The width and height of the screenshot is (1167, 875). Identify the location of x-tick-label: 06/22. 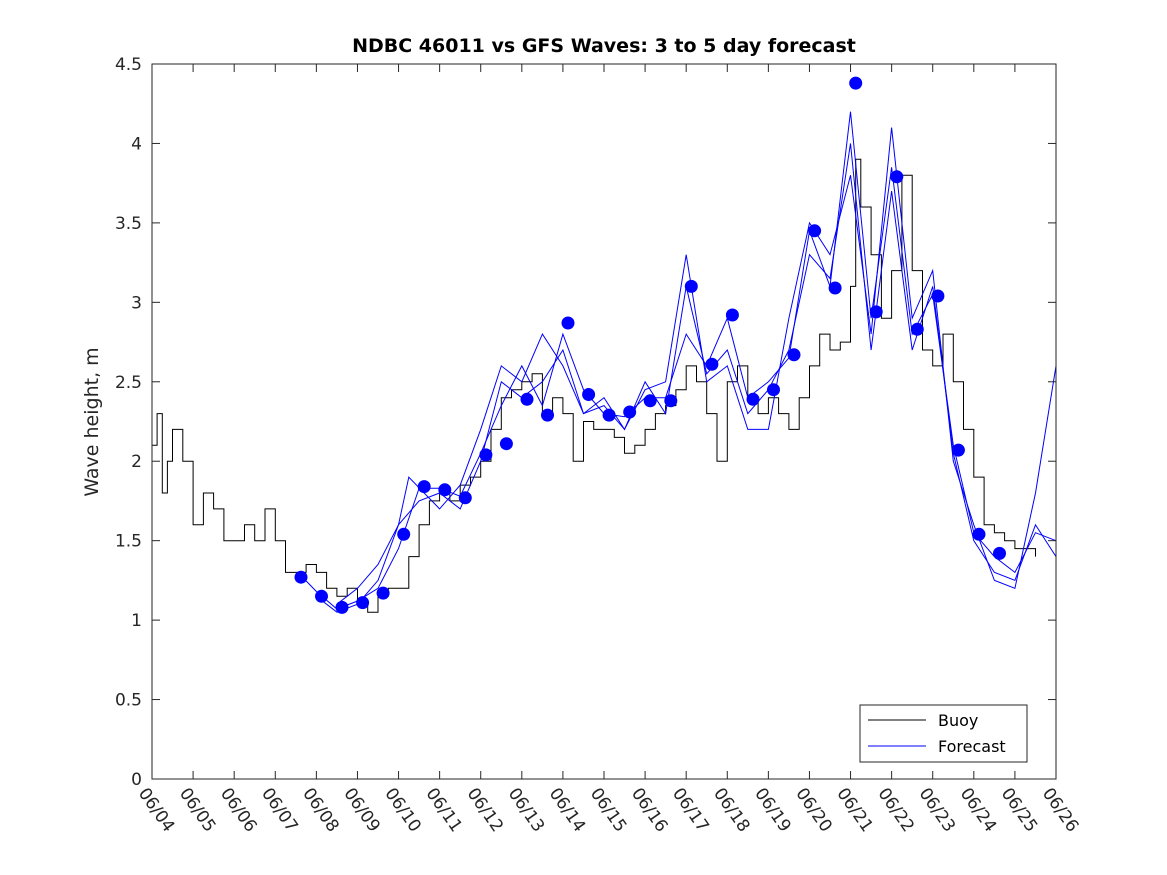
(896, 810).